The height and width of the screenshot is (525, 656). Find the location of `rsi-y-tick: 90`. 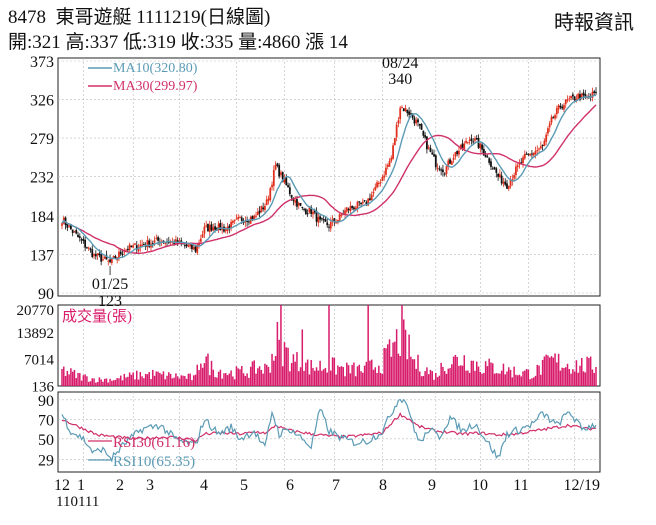

rsi-y-tick: 90 is located at coordinates (46, 401).